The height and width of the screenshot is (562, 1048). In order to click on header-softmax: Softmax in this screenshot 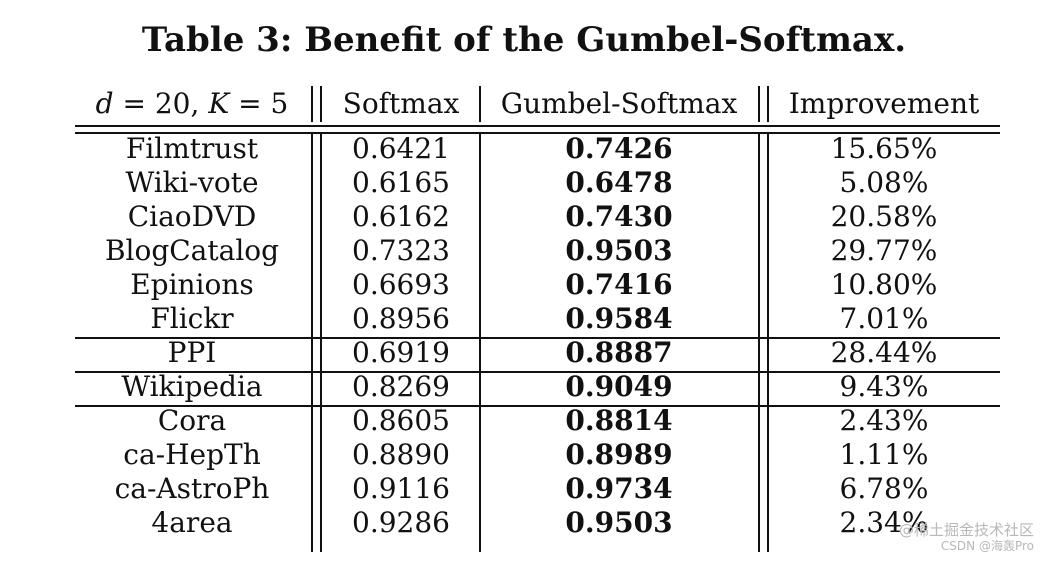, I will do `click(401, 103)`.